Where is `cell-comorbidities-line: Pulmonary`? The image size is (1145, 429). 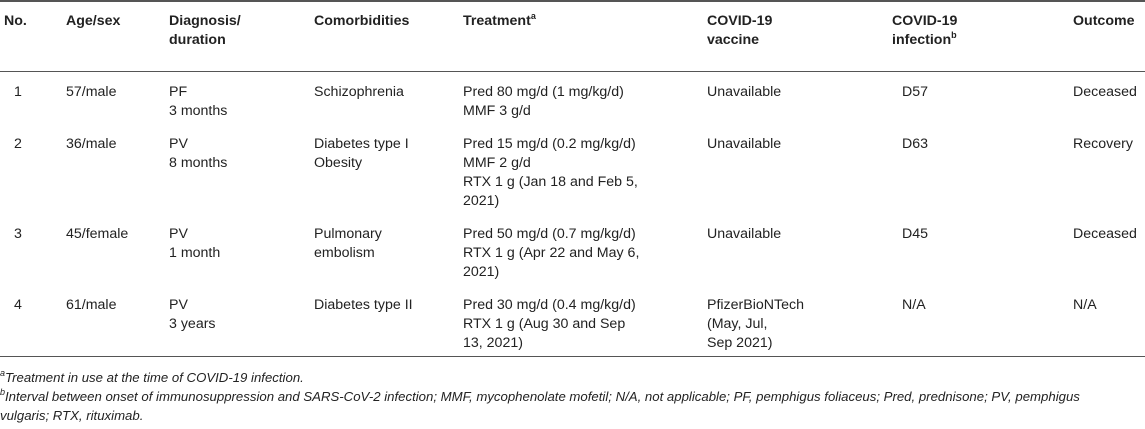 cell-comorbidities-line: Pulmonary is located at coordinates (348, 233).